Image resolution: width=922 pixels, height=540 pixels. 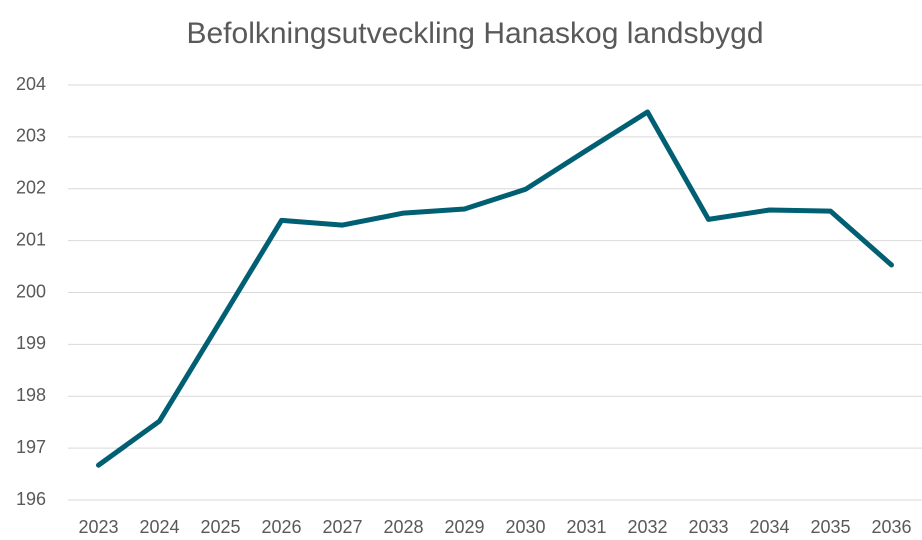 What do you see at coordinates (31, 188) in the screenshot?
I see `y-tick-label: 202` at bounding box center [31, 188].